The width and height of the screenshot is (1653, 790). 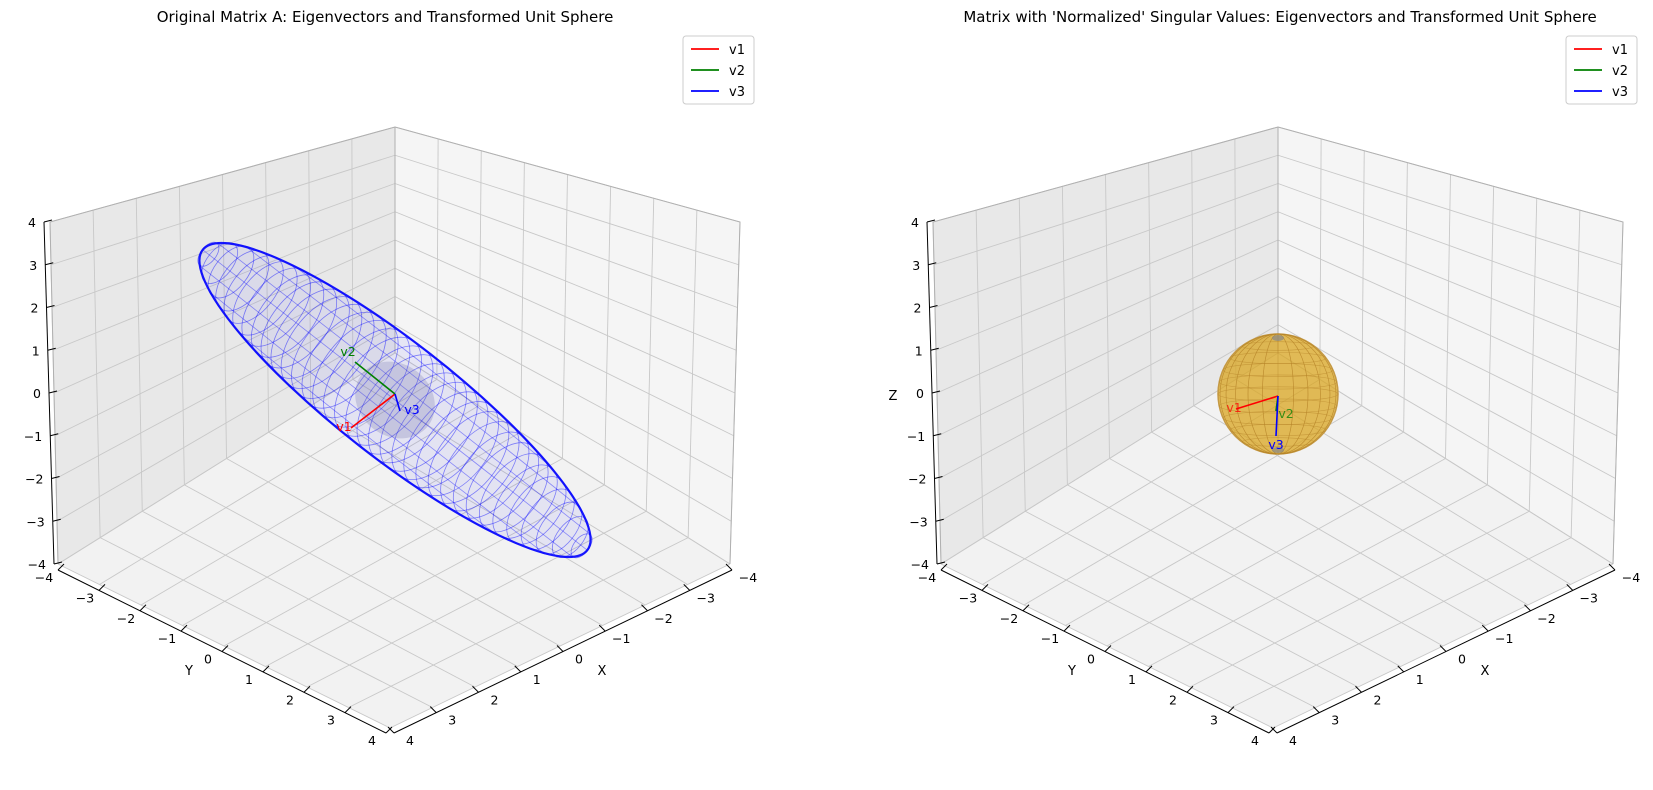 I want to click on sphere-surface, so click(x=1278, y=394).